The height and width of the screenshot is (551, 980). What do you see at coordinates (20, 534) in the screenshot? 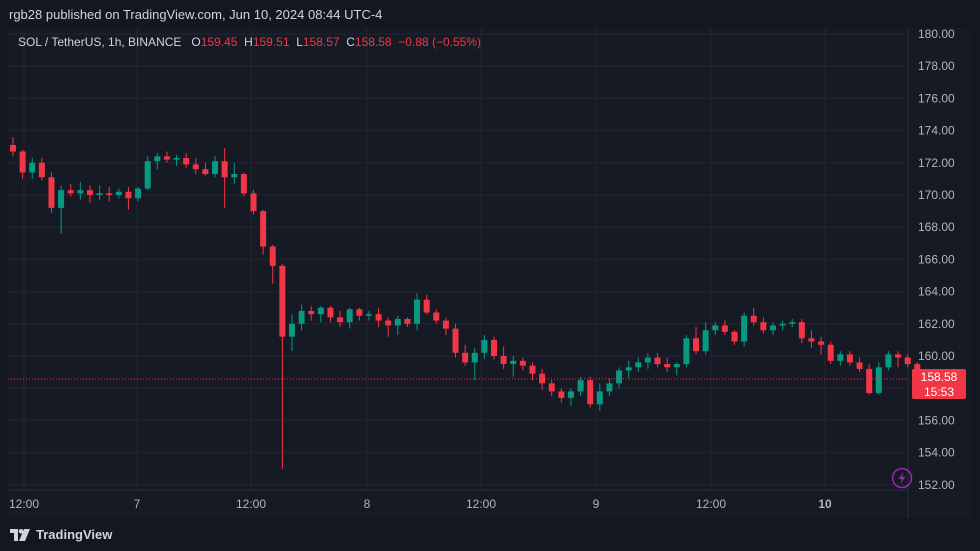
I see `tradingview-logo-icon` at bounding box center [20, 534].